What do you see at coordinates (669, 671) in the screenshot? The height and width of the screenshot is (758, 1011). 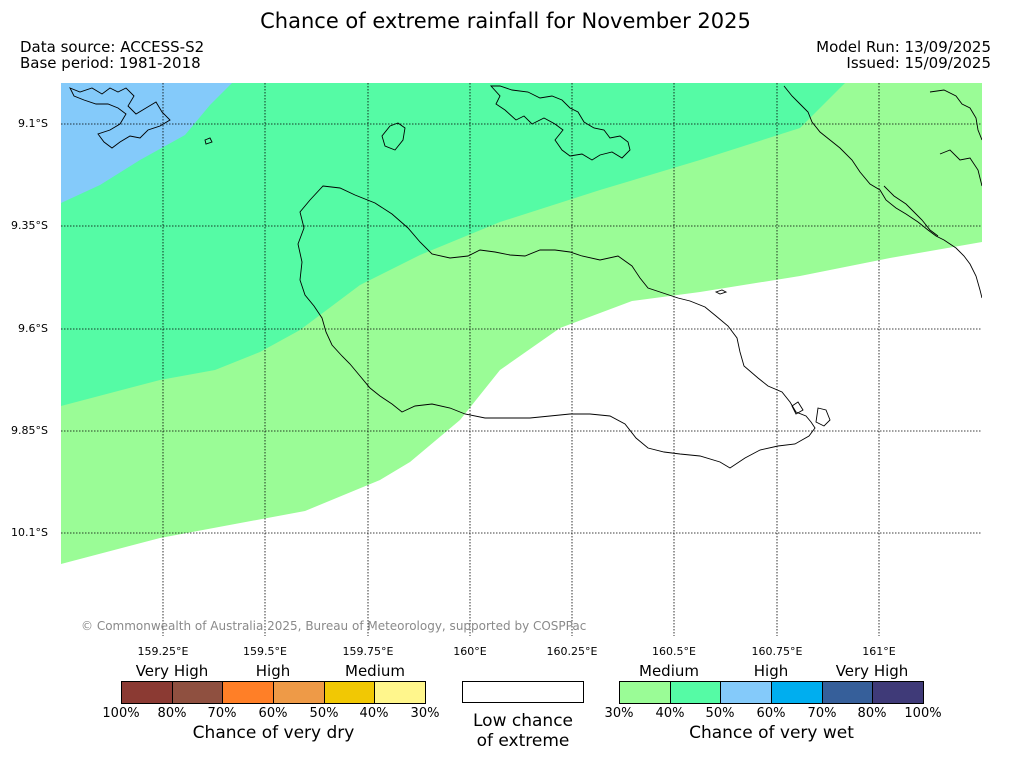 I see `legend-wet-category: Medium` at bounding box center [669, 671].